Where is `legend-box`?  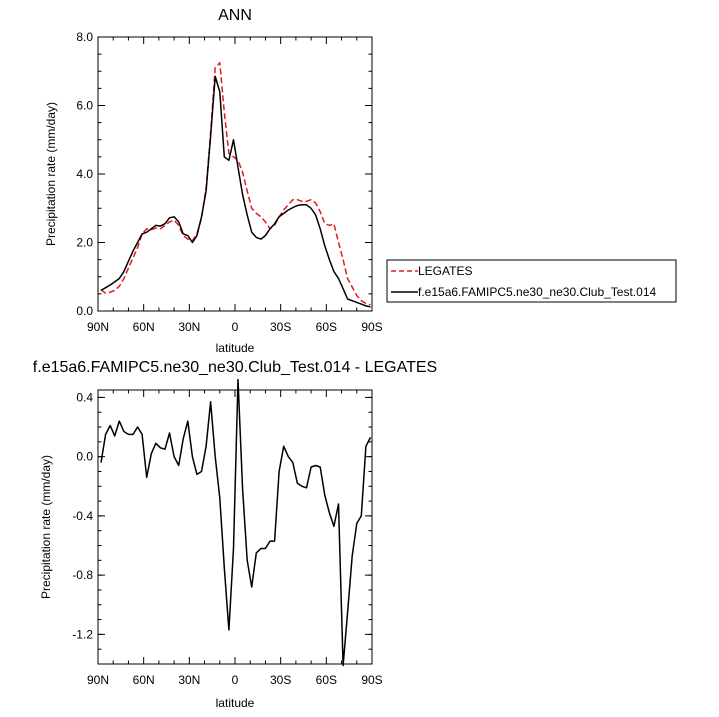
legend-box is located at coordinates (531, 281).